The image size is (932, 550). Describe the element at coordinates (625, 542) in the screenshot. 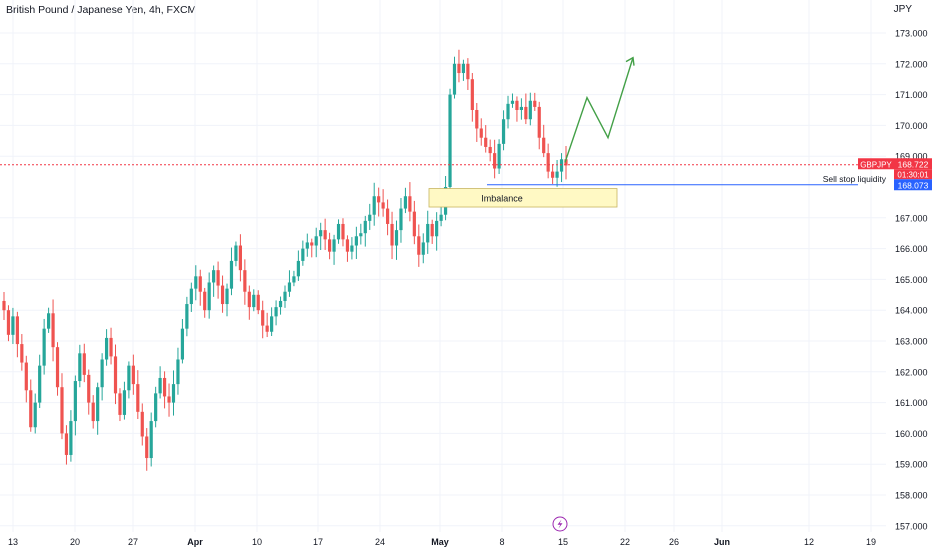

I see `time-tick-label: 22` at that location.